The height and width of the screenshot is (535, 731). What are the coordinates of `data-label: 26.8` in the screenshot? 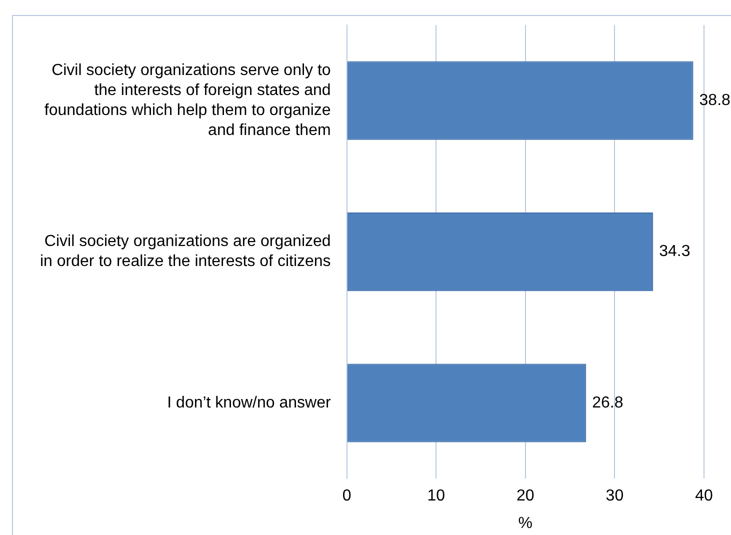 It's located at (608, 403).